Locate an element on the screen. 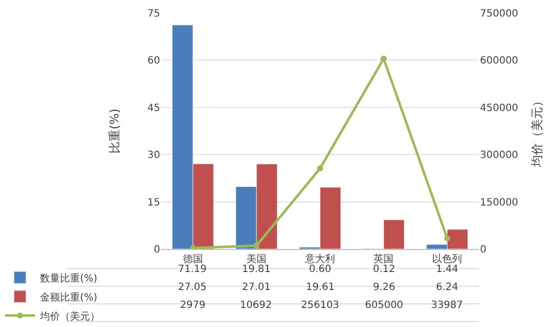 This screenshot has width=550, height=327. legend-label: 金额比重(%) is located at coordinates (69, 297).